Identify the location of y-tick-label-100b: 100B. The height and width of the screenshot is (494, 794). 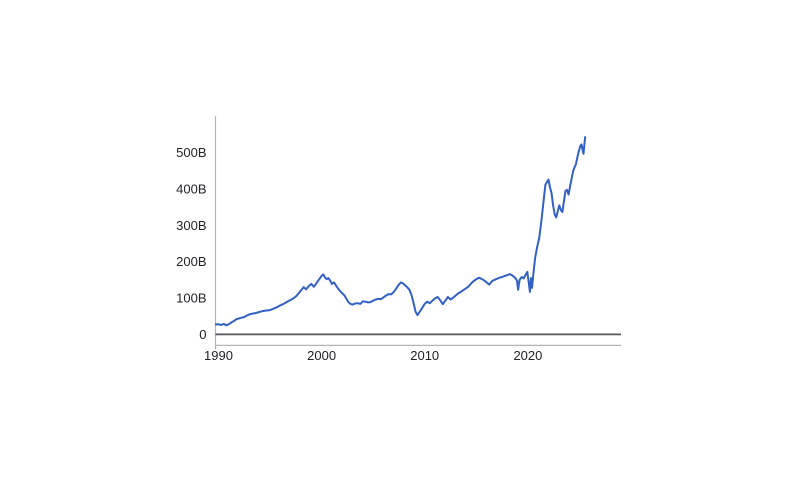
(191, 298).